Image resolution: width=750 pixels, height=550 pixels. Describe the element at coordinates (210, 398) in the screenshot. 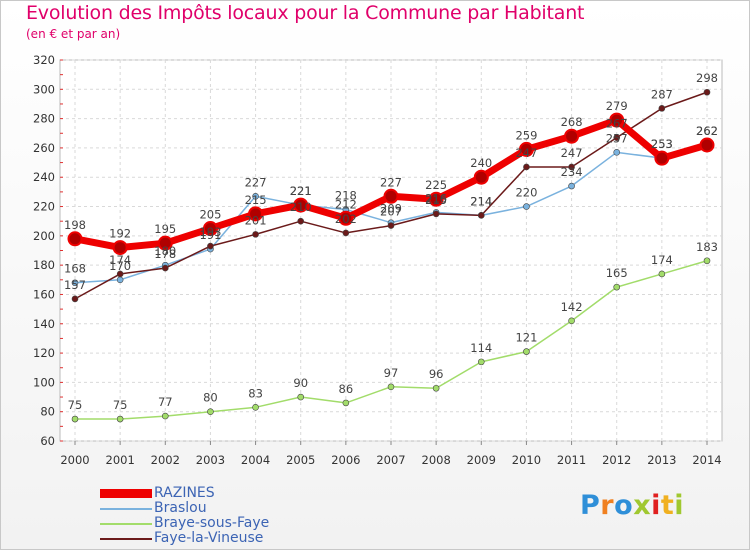

I see `data-label: 80` at that location.